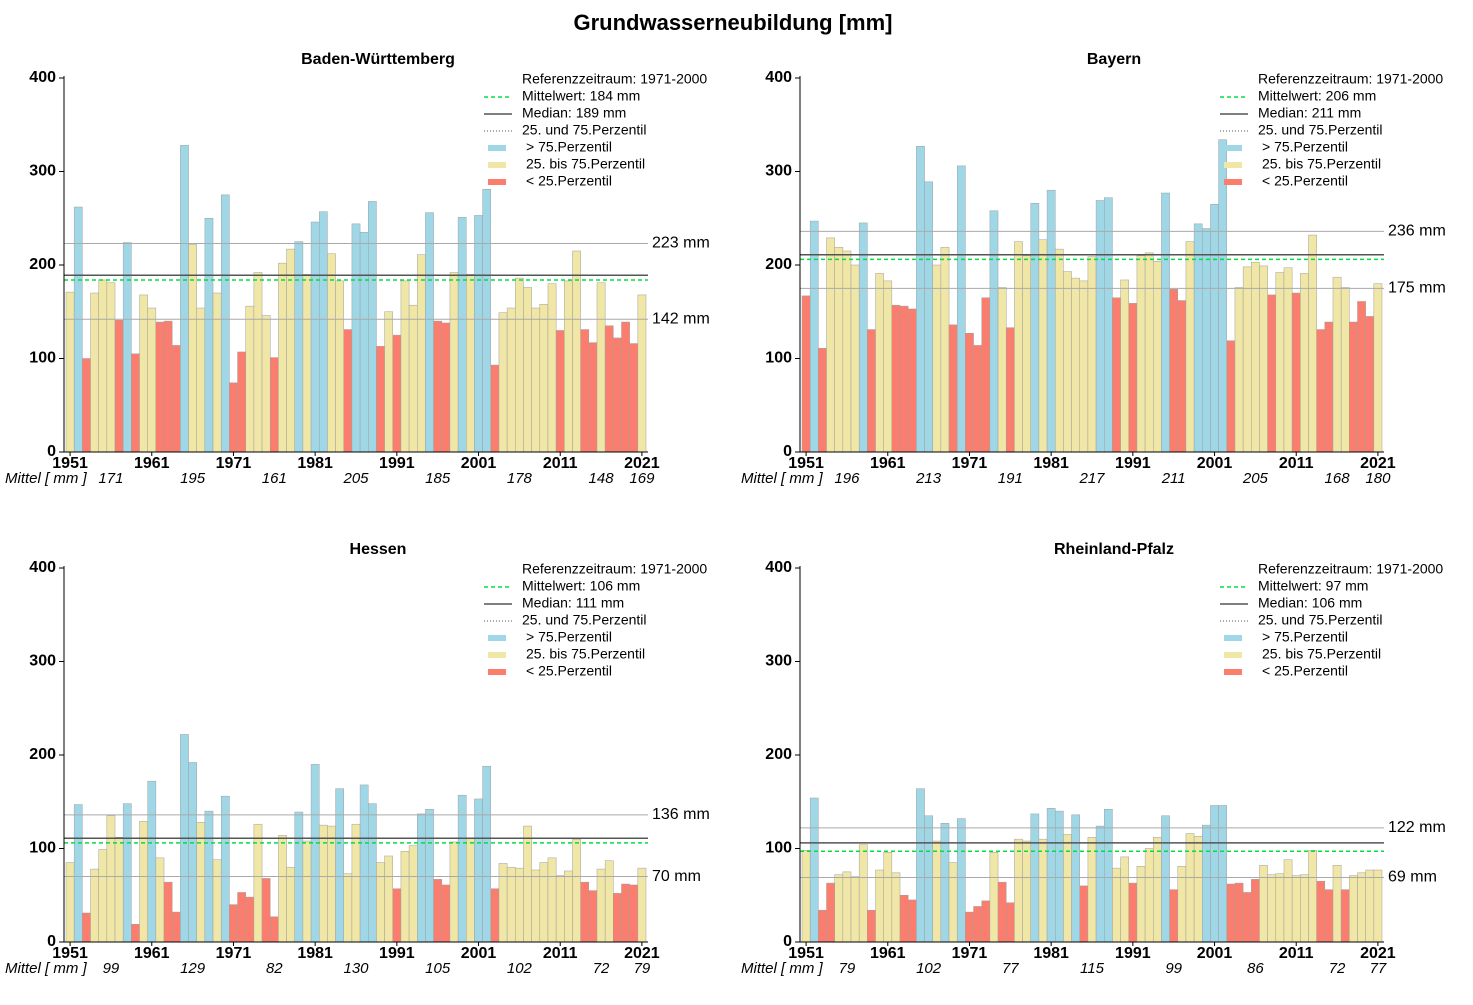 This screenshot has height=1005, width=1473. I want to click on x-tick-label: 1971, so click(234, 953).